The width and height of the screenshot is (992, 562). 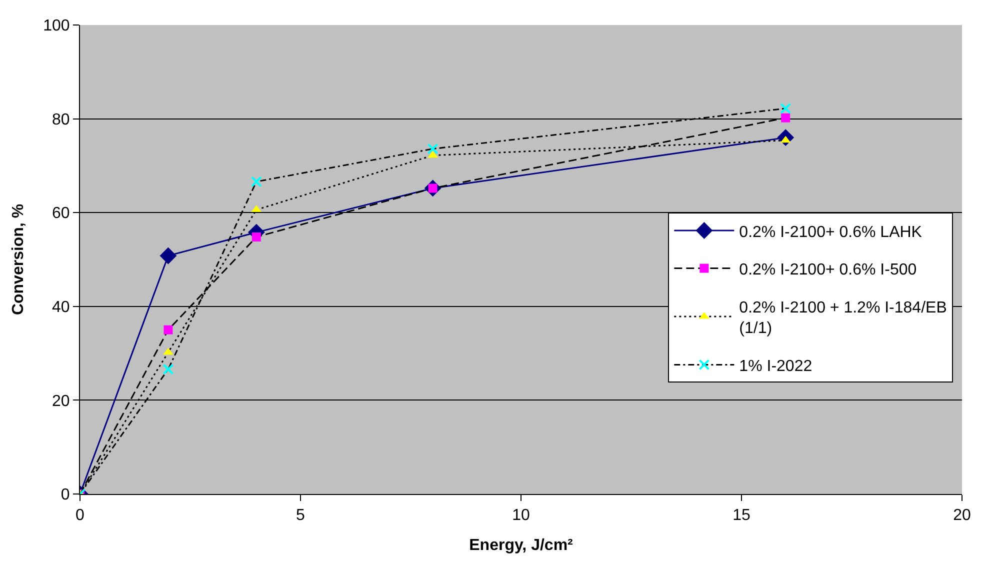 What do you see at coordinates (61, 307) in the screenshot?
I see `y-tick-label: 40` at bounding box center [61, 307].